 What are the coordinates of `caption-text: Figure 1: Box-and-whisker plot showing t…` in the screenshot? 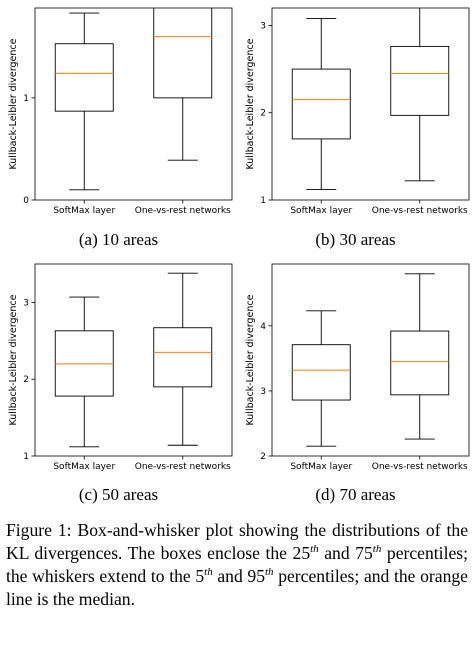 It's located at (237, 541).